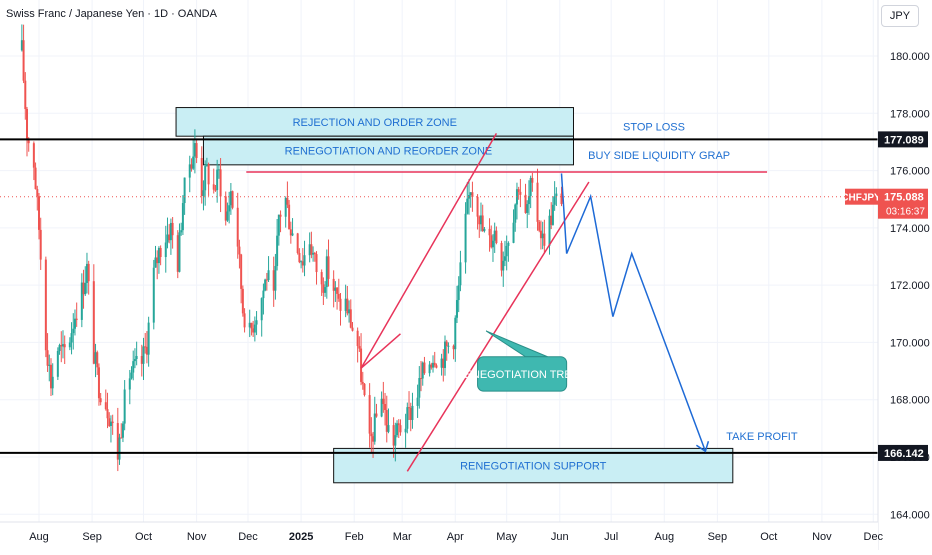 The height and width of the screenshot is (555, 932). I want to click on x-tick-label: 2025, so click(301, 537).